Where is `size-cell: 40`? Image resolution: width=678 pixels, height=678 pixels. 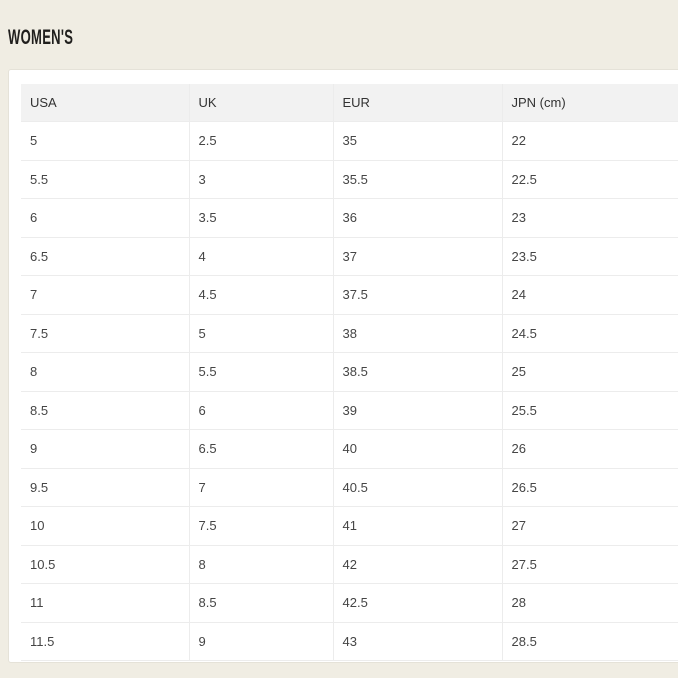 size-cell: 40 is located at coordinates (417, 448).